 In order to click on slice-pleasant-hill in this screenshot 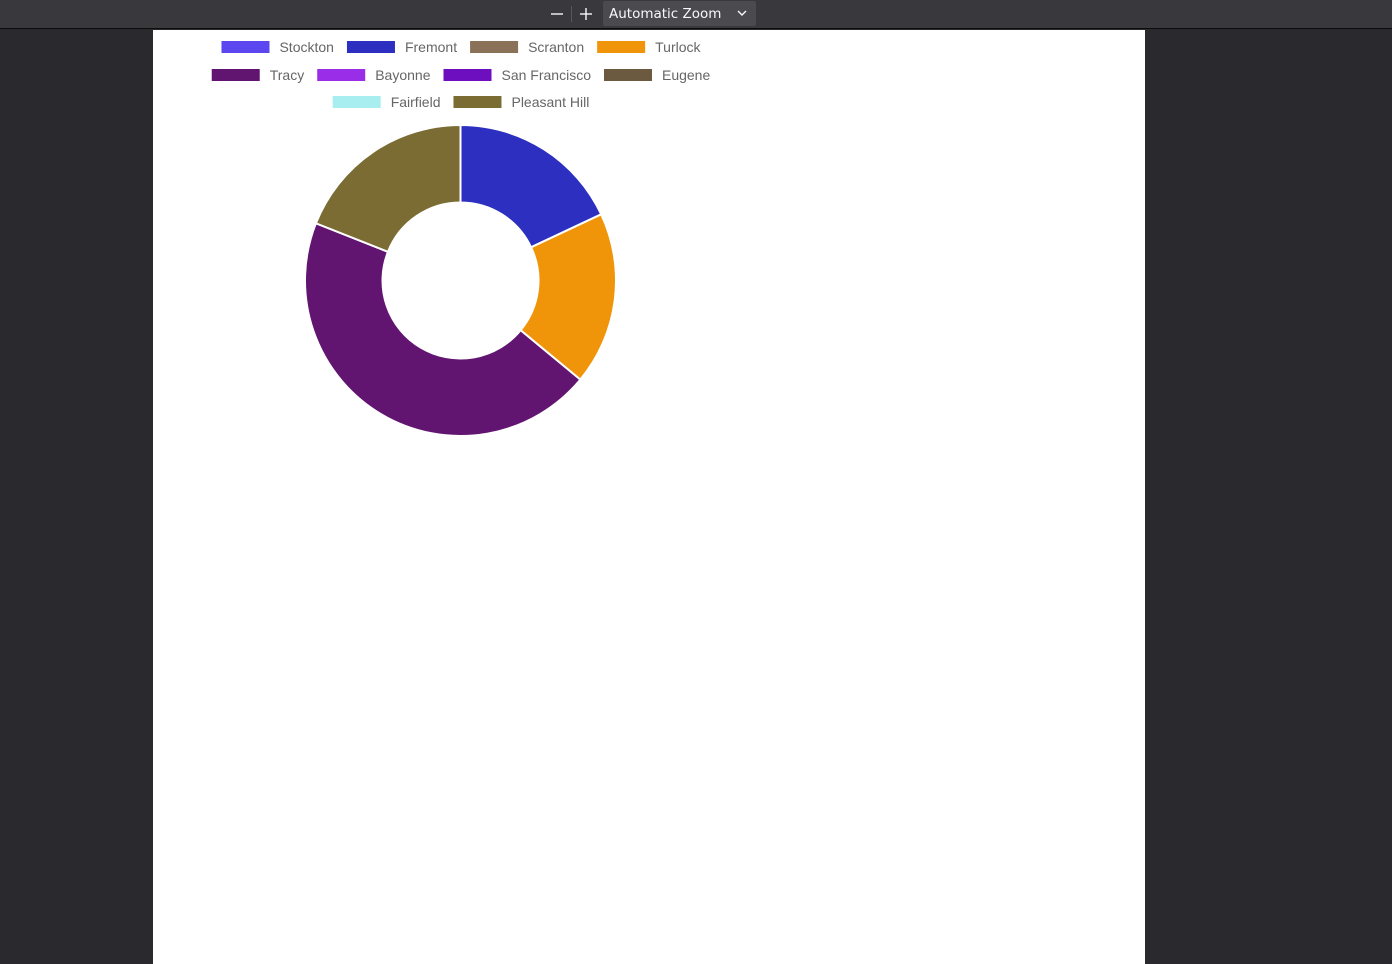, I will do `click(388, 188)`.